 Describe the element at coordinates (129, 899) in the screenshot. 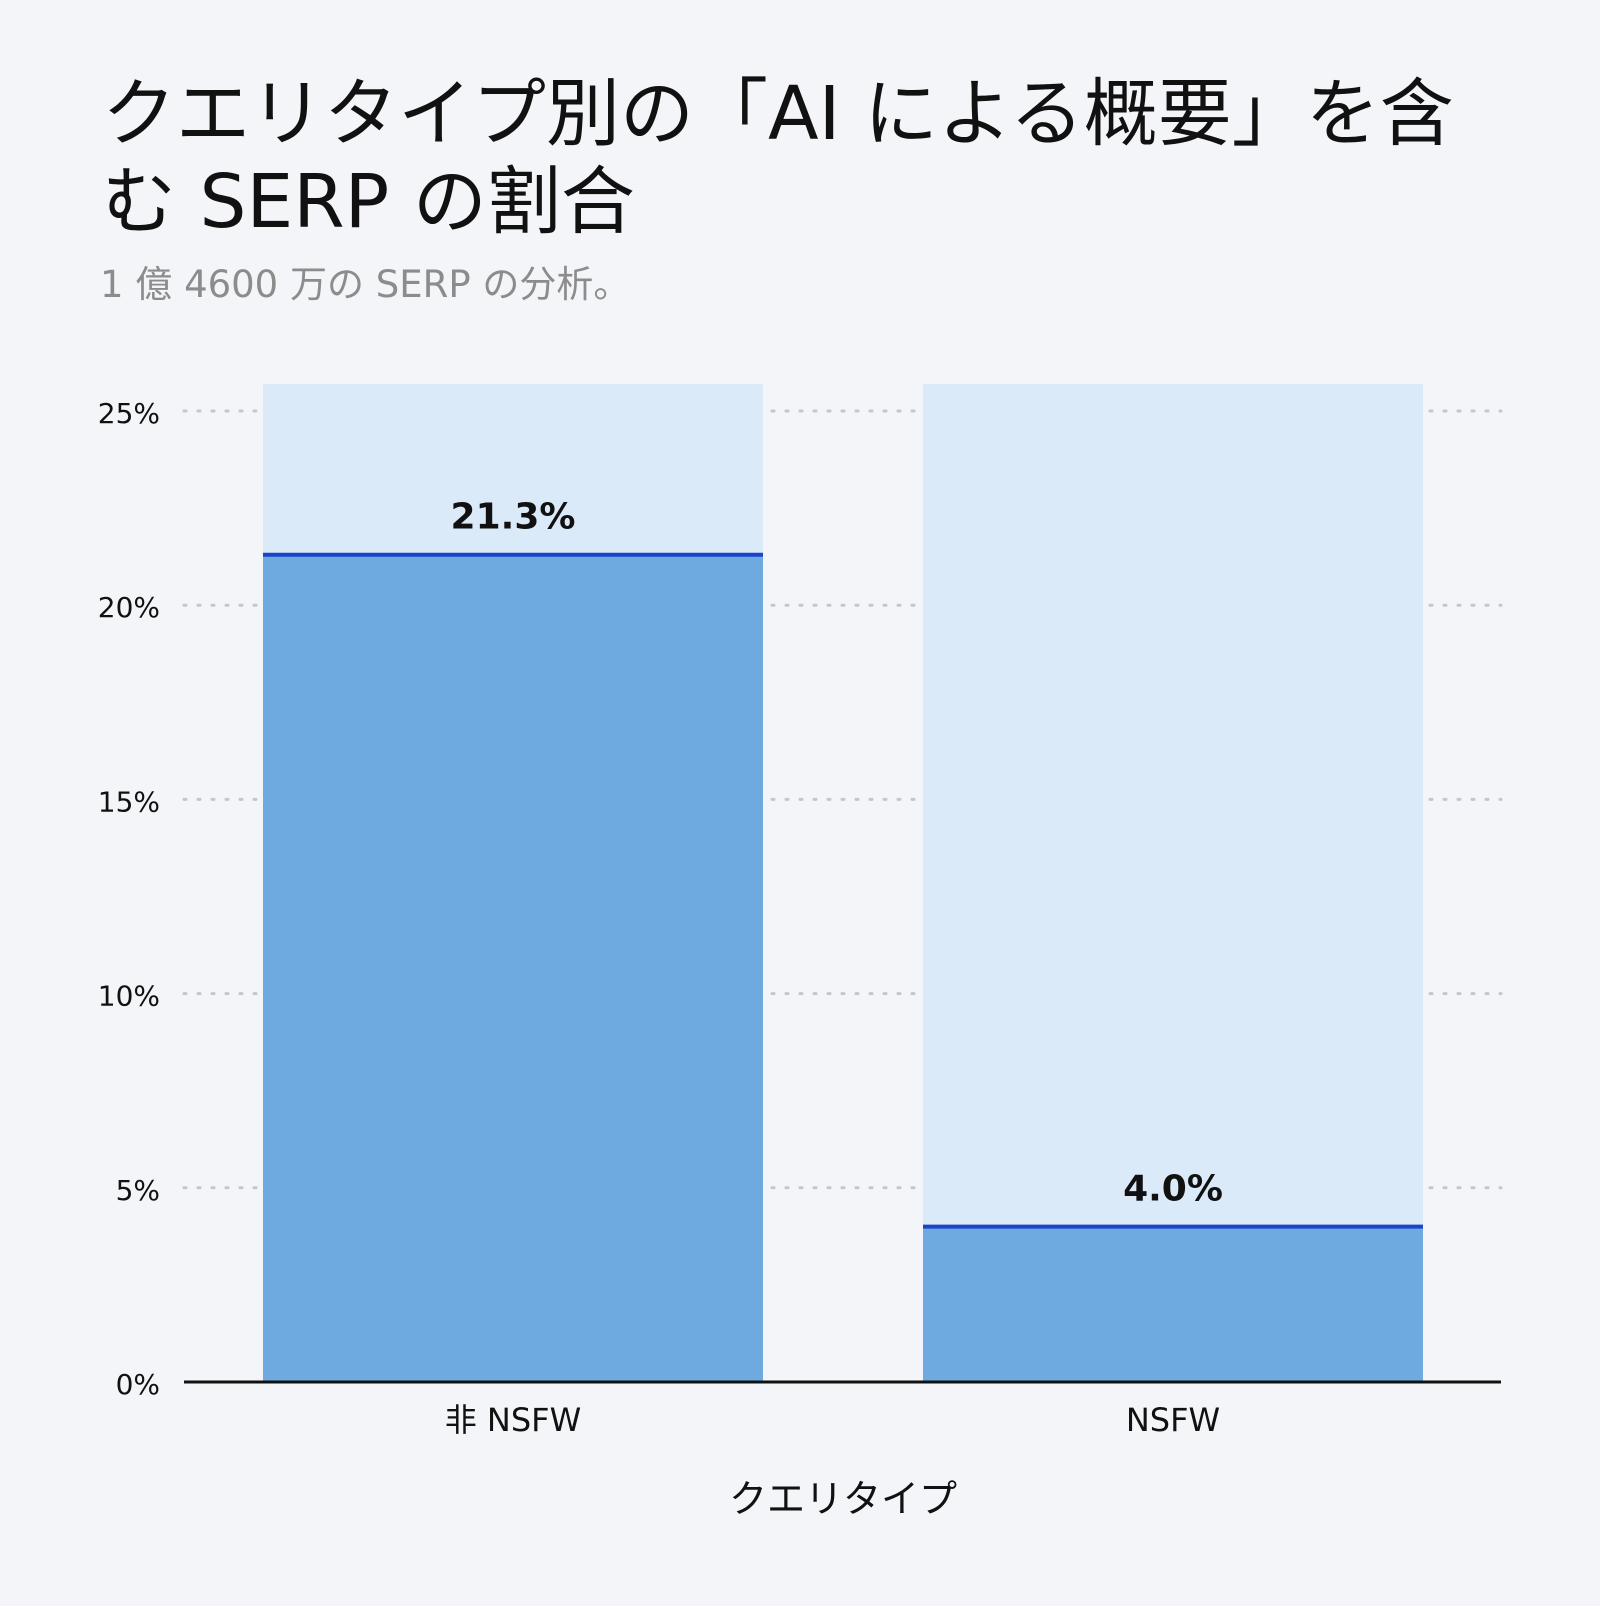

I see `y-axis-tick-labels: 0% 5% 10% 15% 20% 25%` at that location.